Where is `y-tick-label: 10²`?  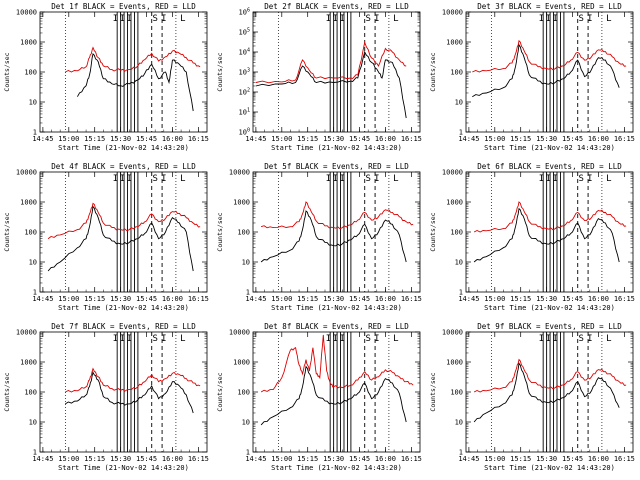 y-tick-label: 10² is located at coordinates (244, 92).